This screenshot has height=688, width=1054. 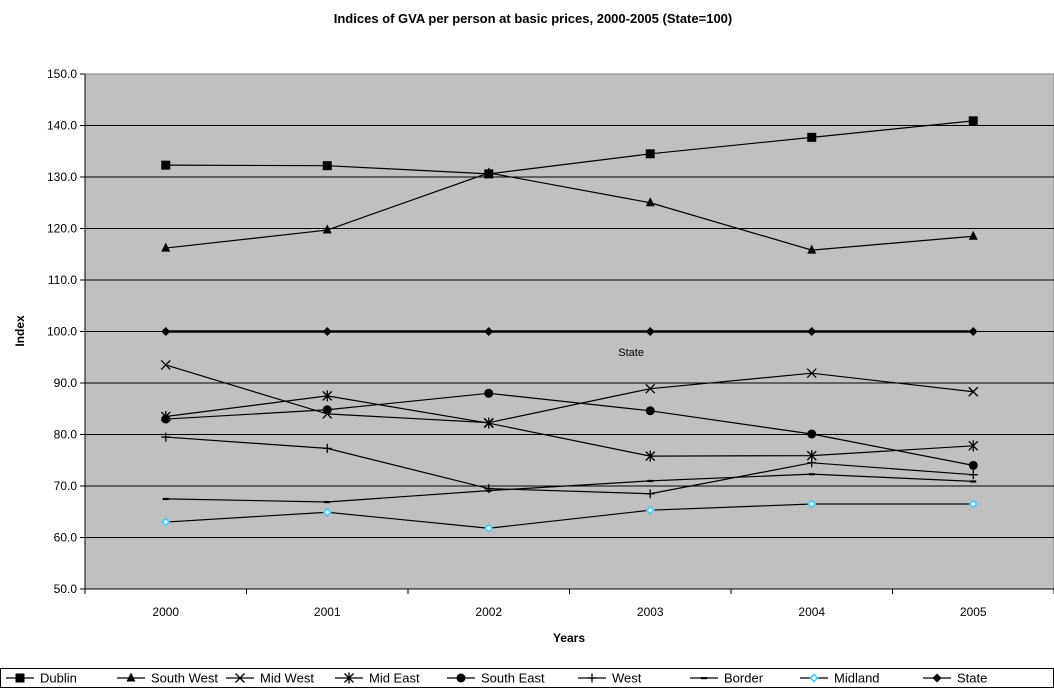 What do you see at coordinates (650, 494) in the screenshot?
I see `point-west-2003` at bounding box center [650, 494].